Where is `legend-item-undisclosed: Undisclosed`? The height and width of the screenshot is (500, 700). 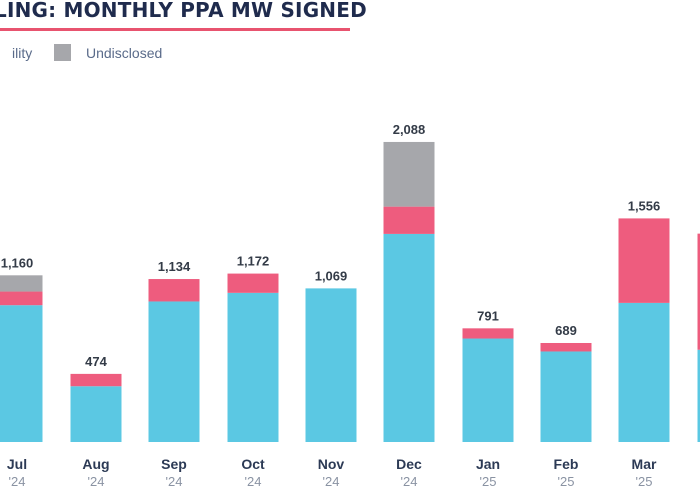 legend-item-undisclosed: Undisclosed is located at coordinates (108, 52).